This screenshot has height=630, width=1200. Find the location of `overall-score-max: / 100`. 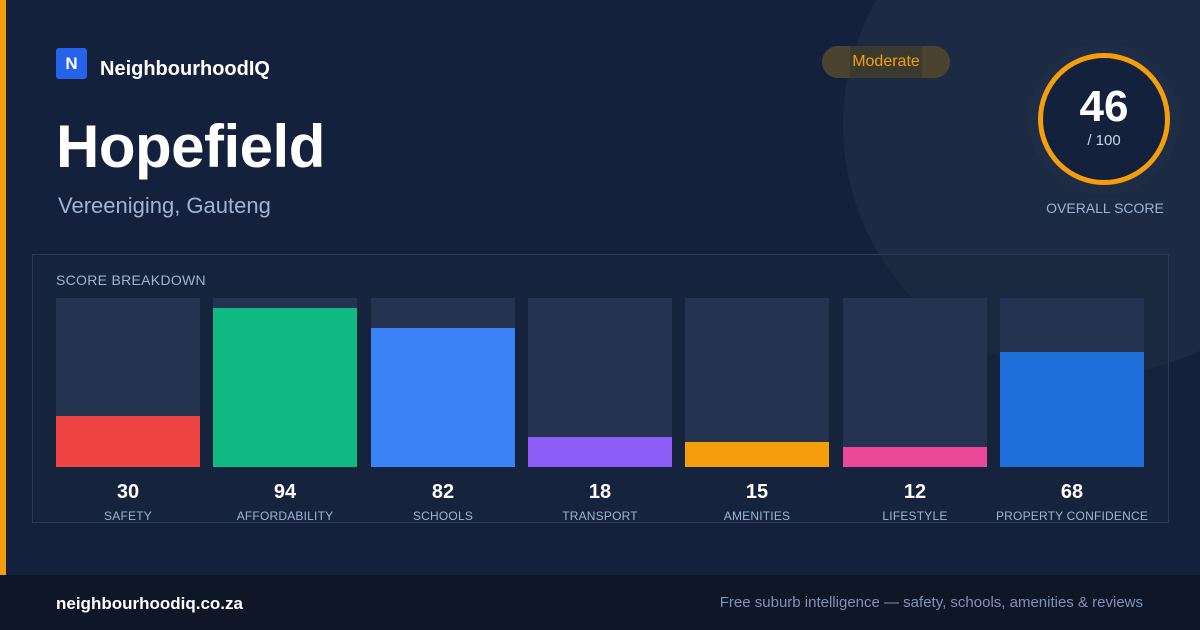

overall-score-max: / 100 is located at coordinates (1104, 140).